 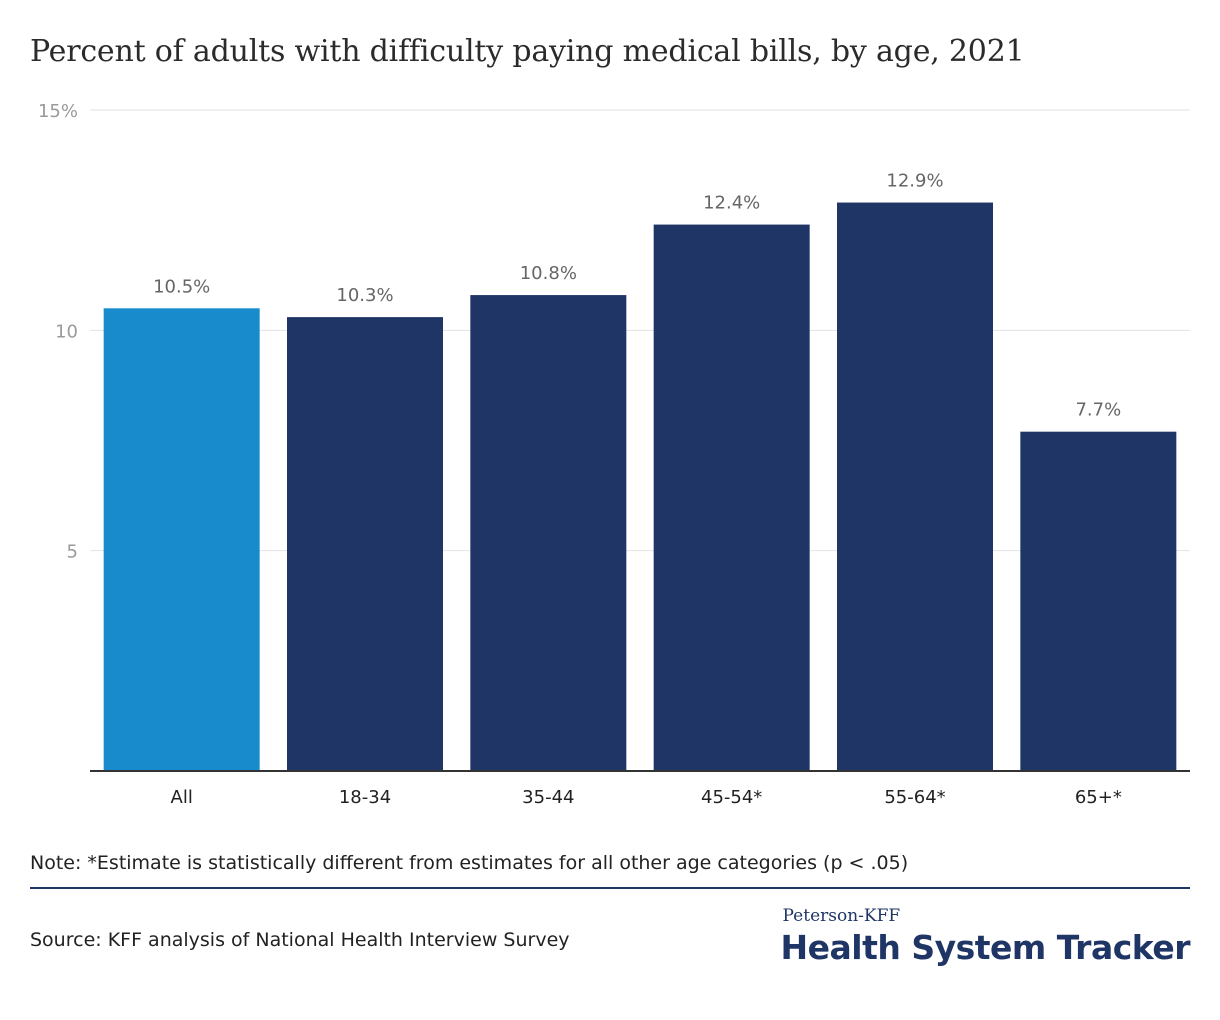 What do you see at coordinates (610, 888) in the screenshot?
I see `divider` at bounding box center [610, 888].